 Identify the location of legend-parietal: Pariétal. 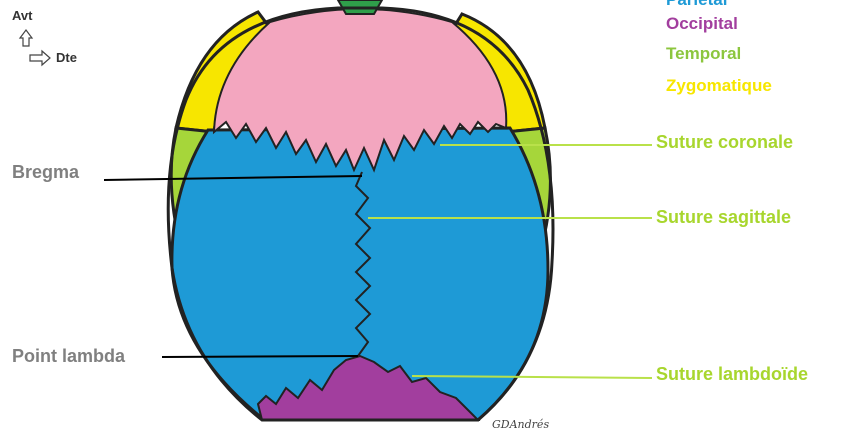
(696, 5).